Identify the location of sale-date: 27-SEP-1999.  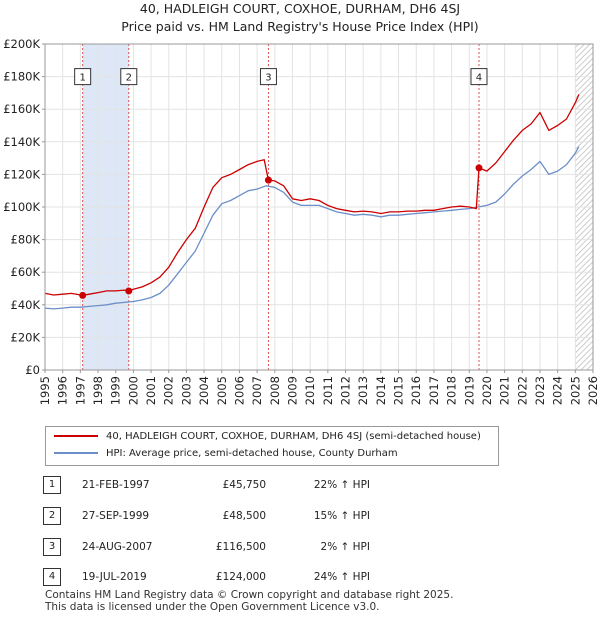
(116, 516).